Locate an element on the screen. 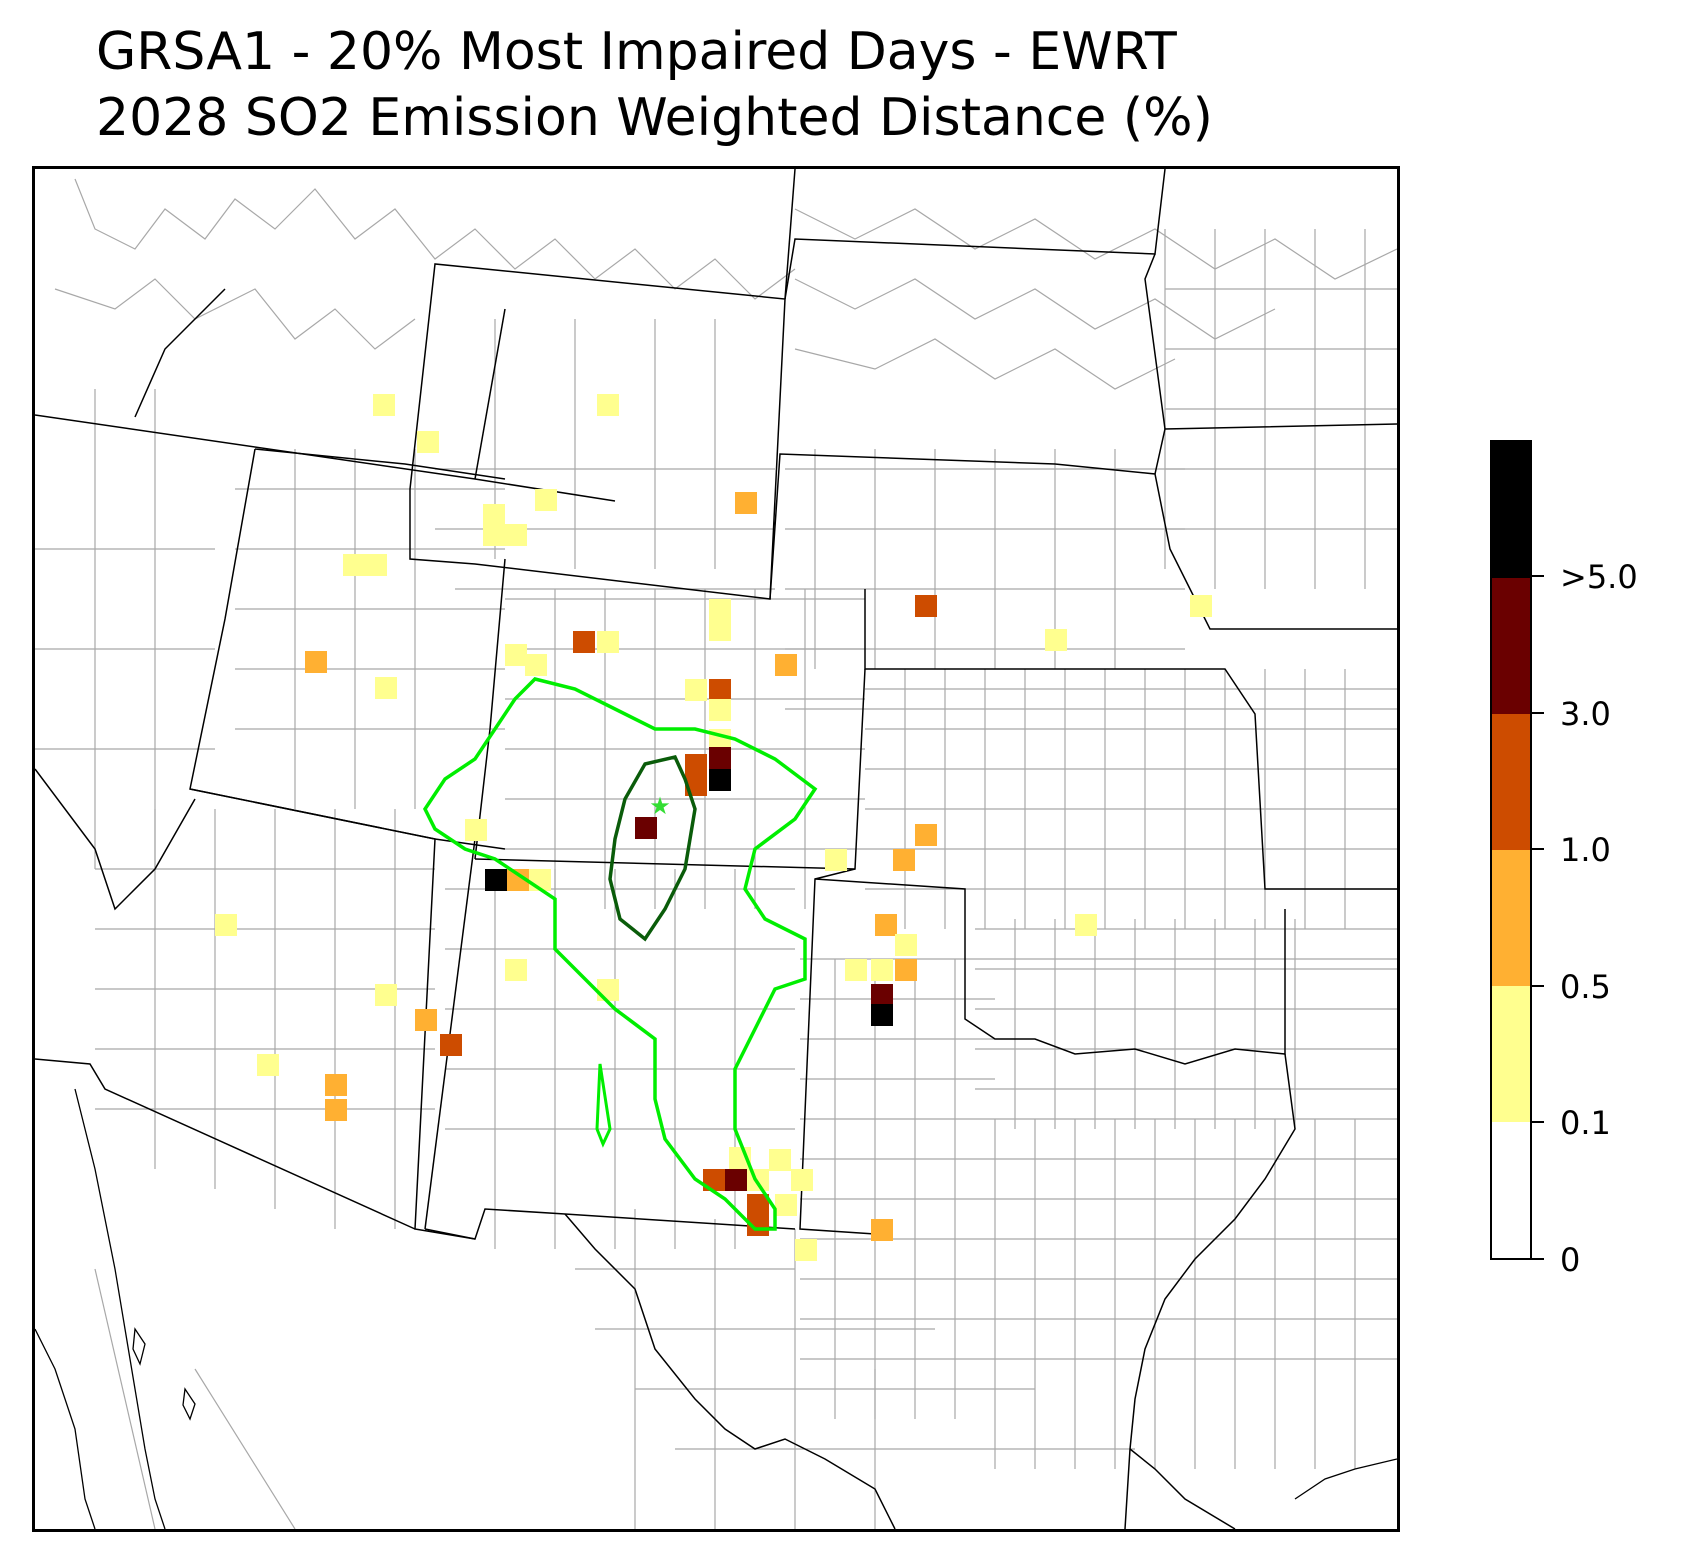  outer-contour-fragment is located at coordinates (603, 1105).